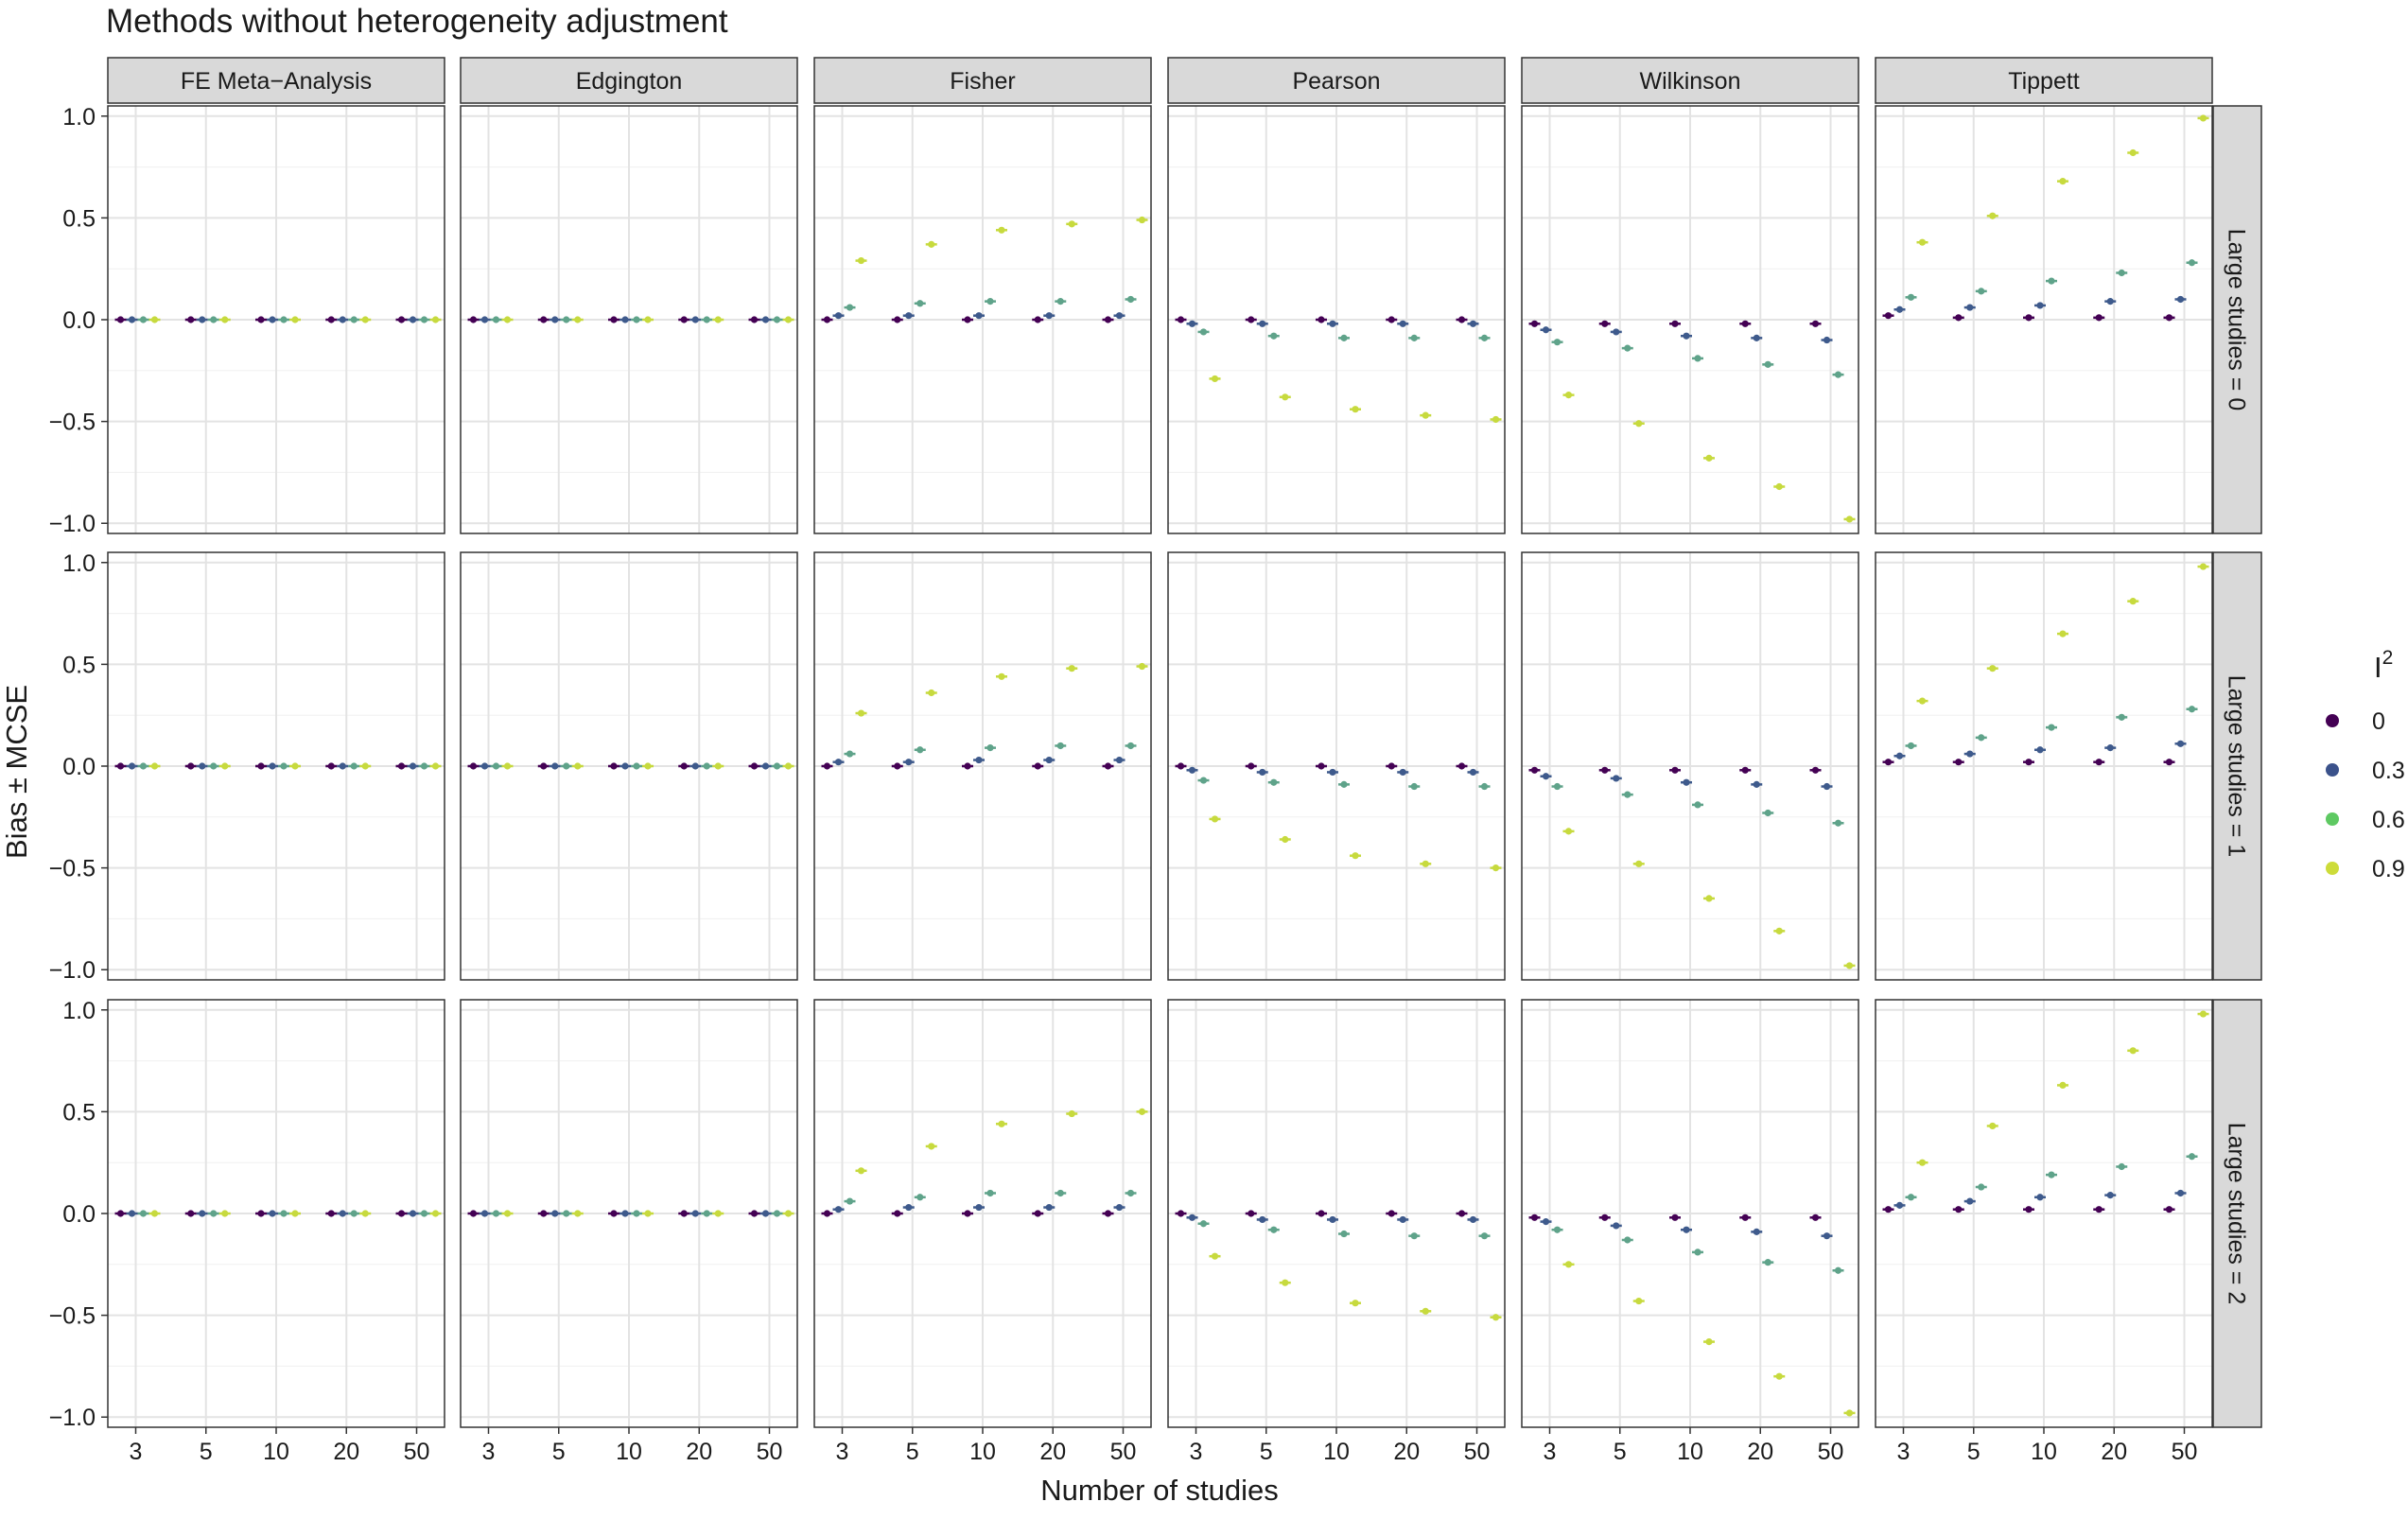  I want to click on legend-keys: 0 0.3 0.6 0.9, so click(2365, 795).